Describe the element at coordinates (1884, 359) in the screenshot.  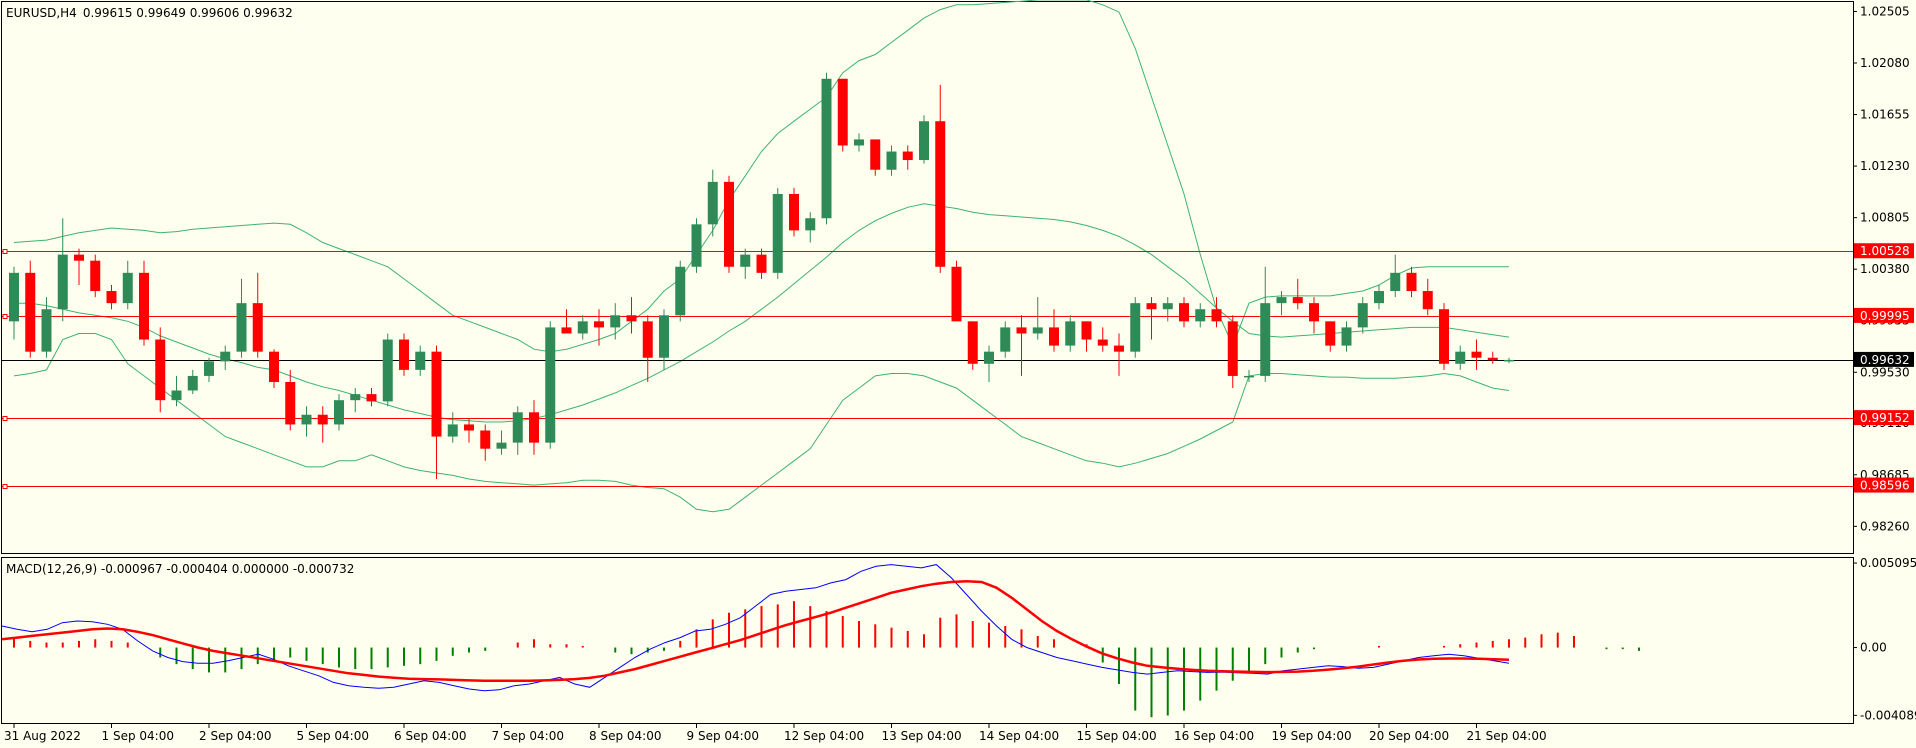
I see `current-price-tag` at that location.